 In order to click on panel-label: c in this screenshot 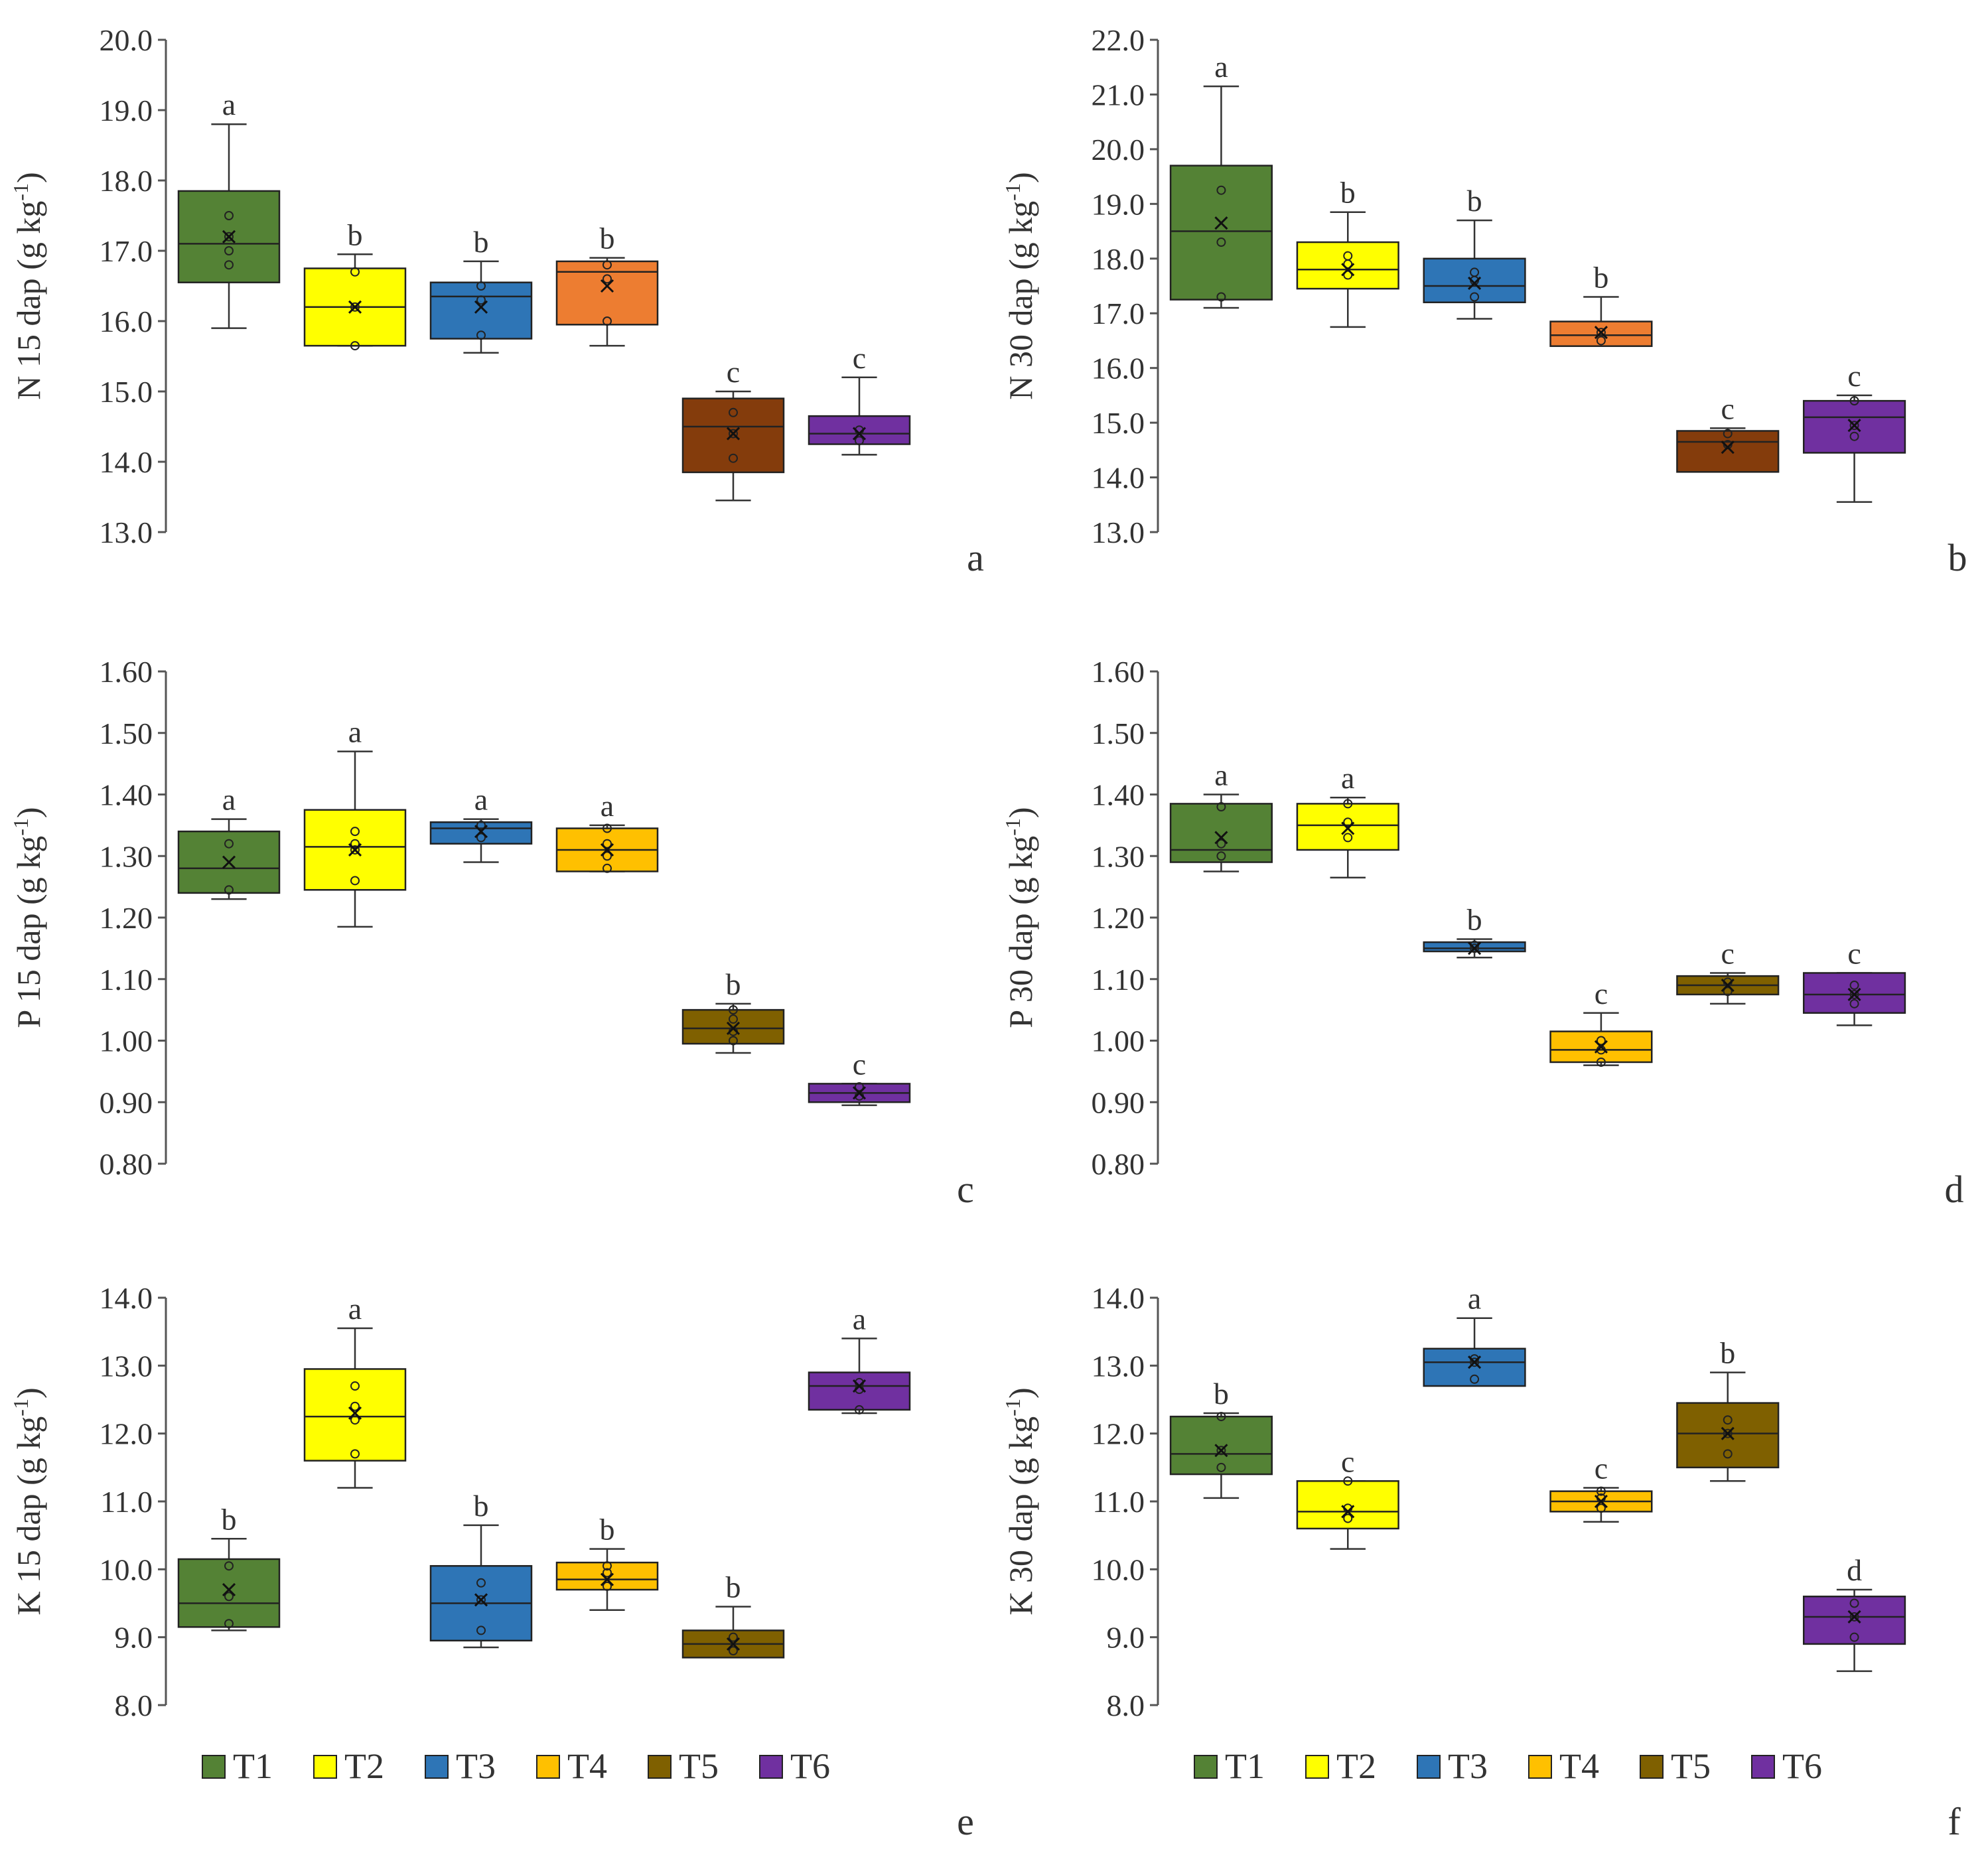, I will do `click(965, 1189)`.